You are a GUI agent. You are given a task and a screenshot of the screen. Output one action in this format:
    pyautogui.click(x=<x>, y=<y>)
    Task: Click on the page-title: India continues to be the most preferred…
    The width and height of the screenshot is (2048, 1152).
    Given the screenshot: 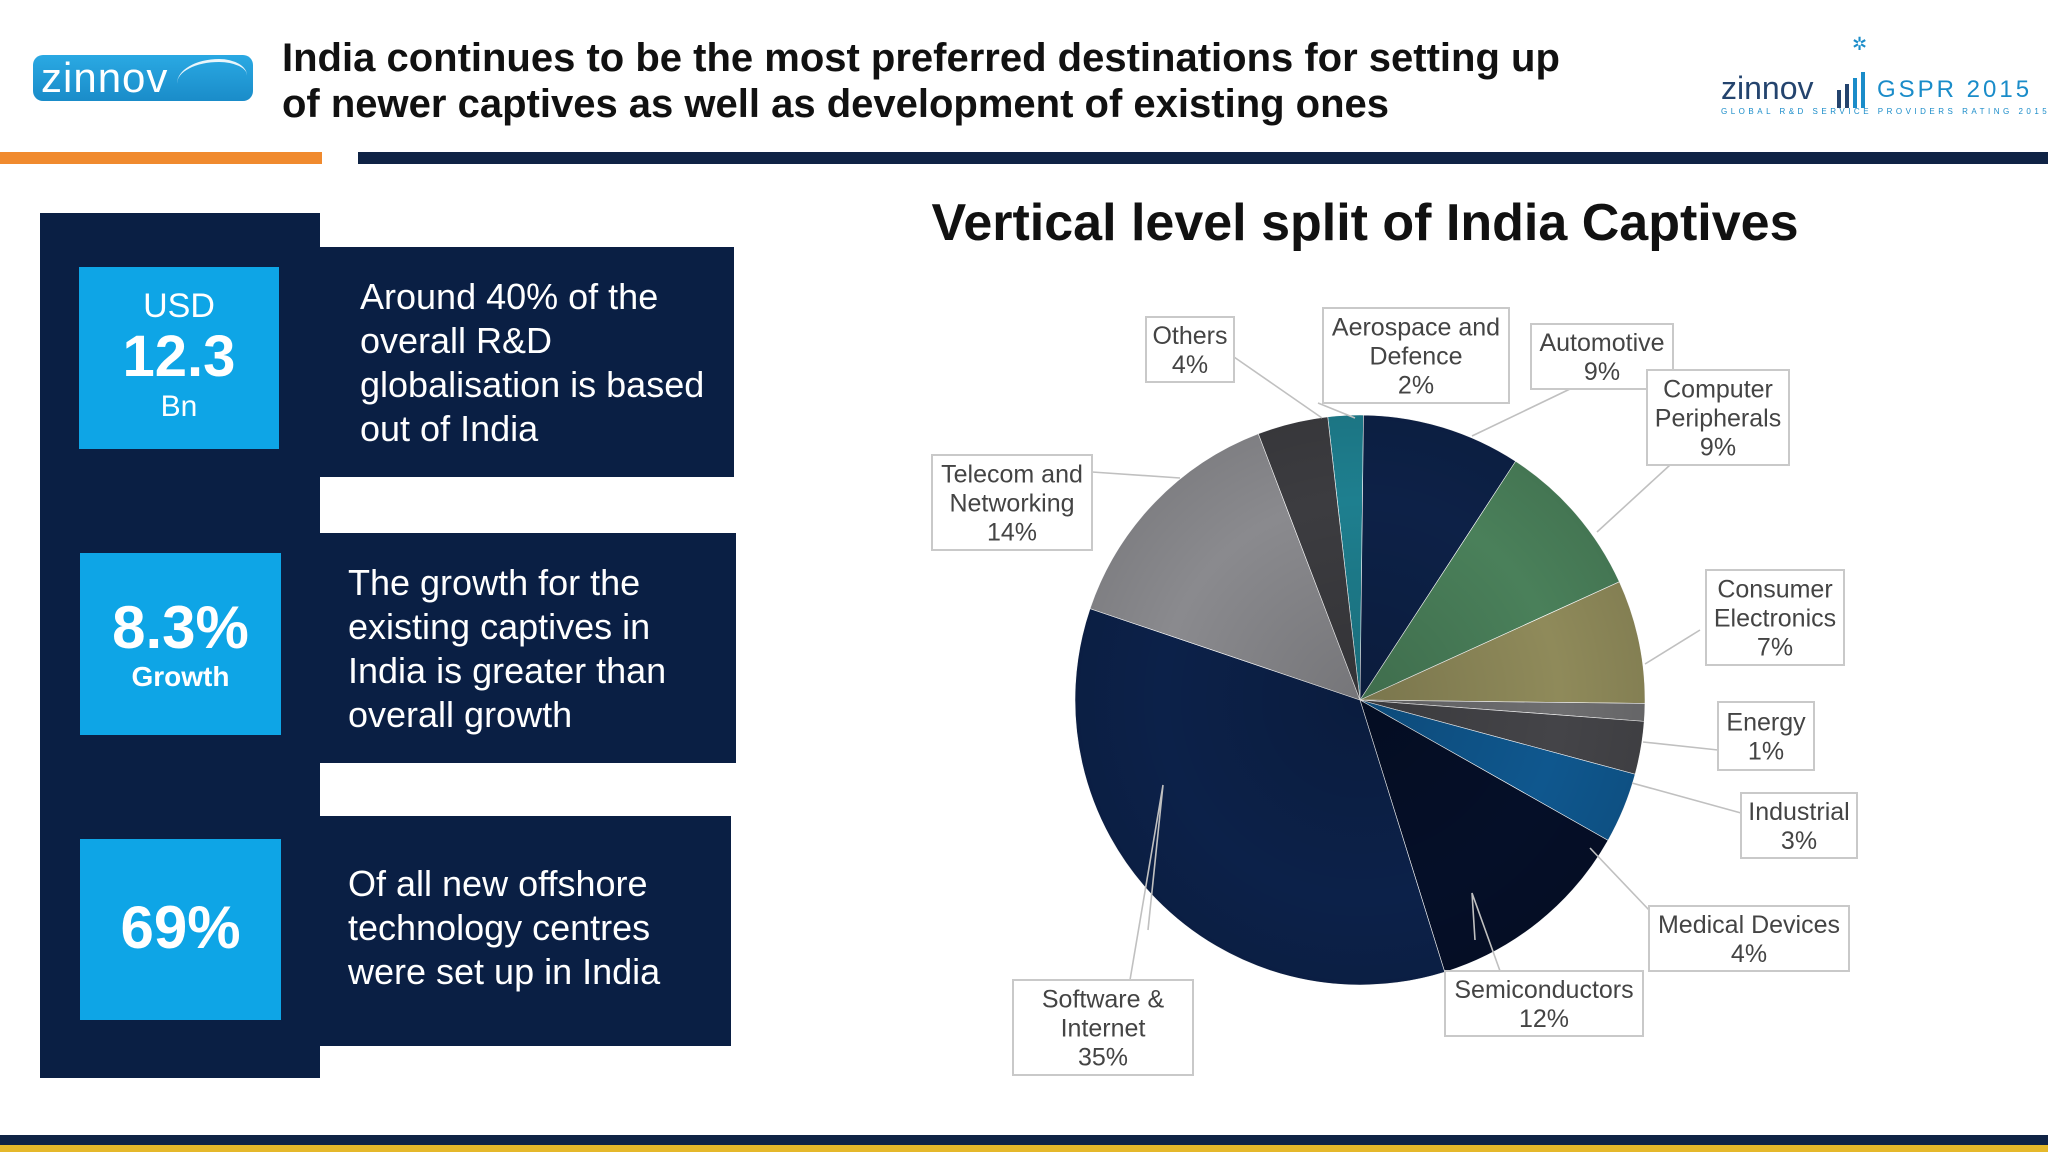 What is the action you would take?
    pyautogui.click(x=972, y=81)
    